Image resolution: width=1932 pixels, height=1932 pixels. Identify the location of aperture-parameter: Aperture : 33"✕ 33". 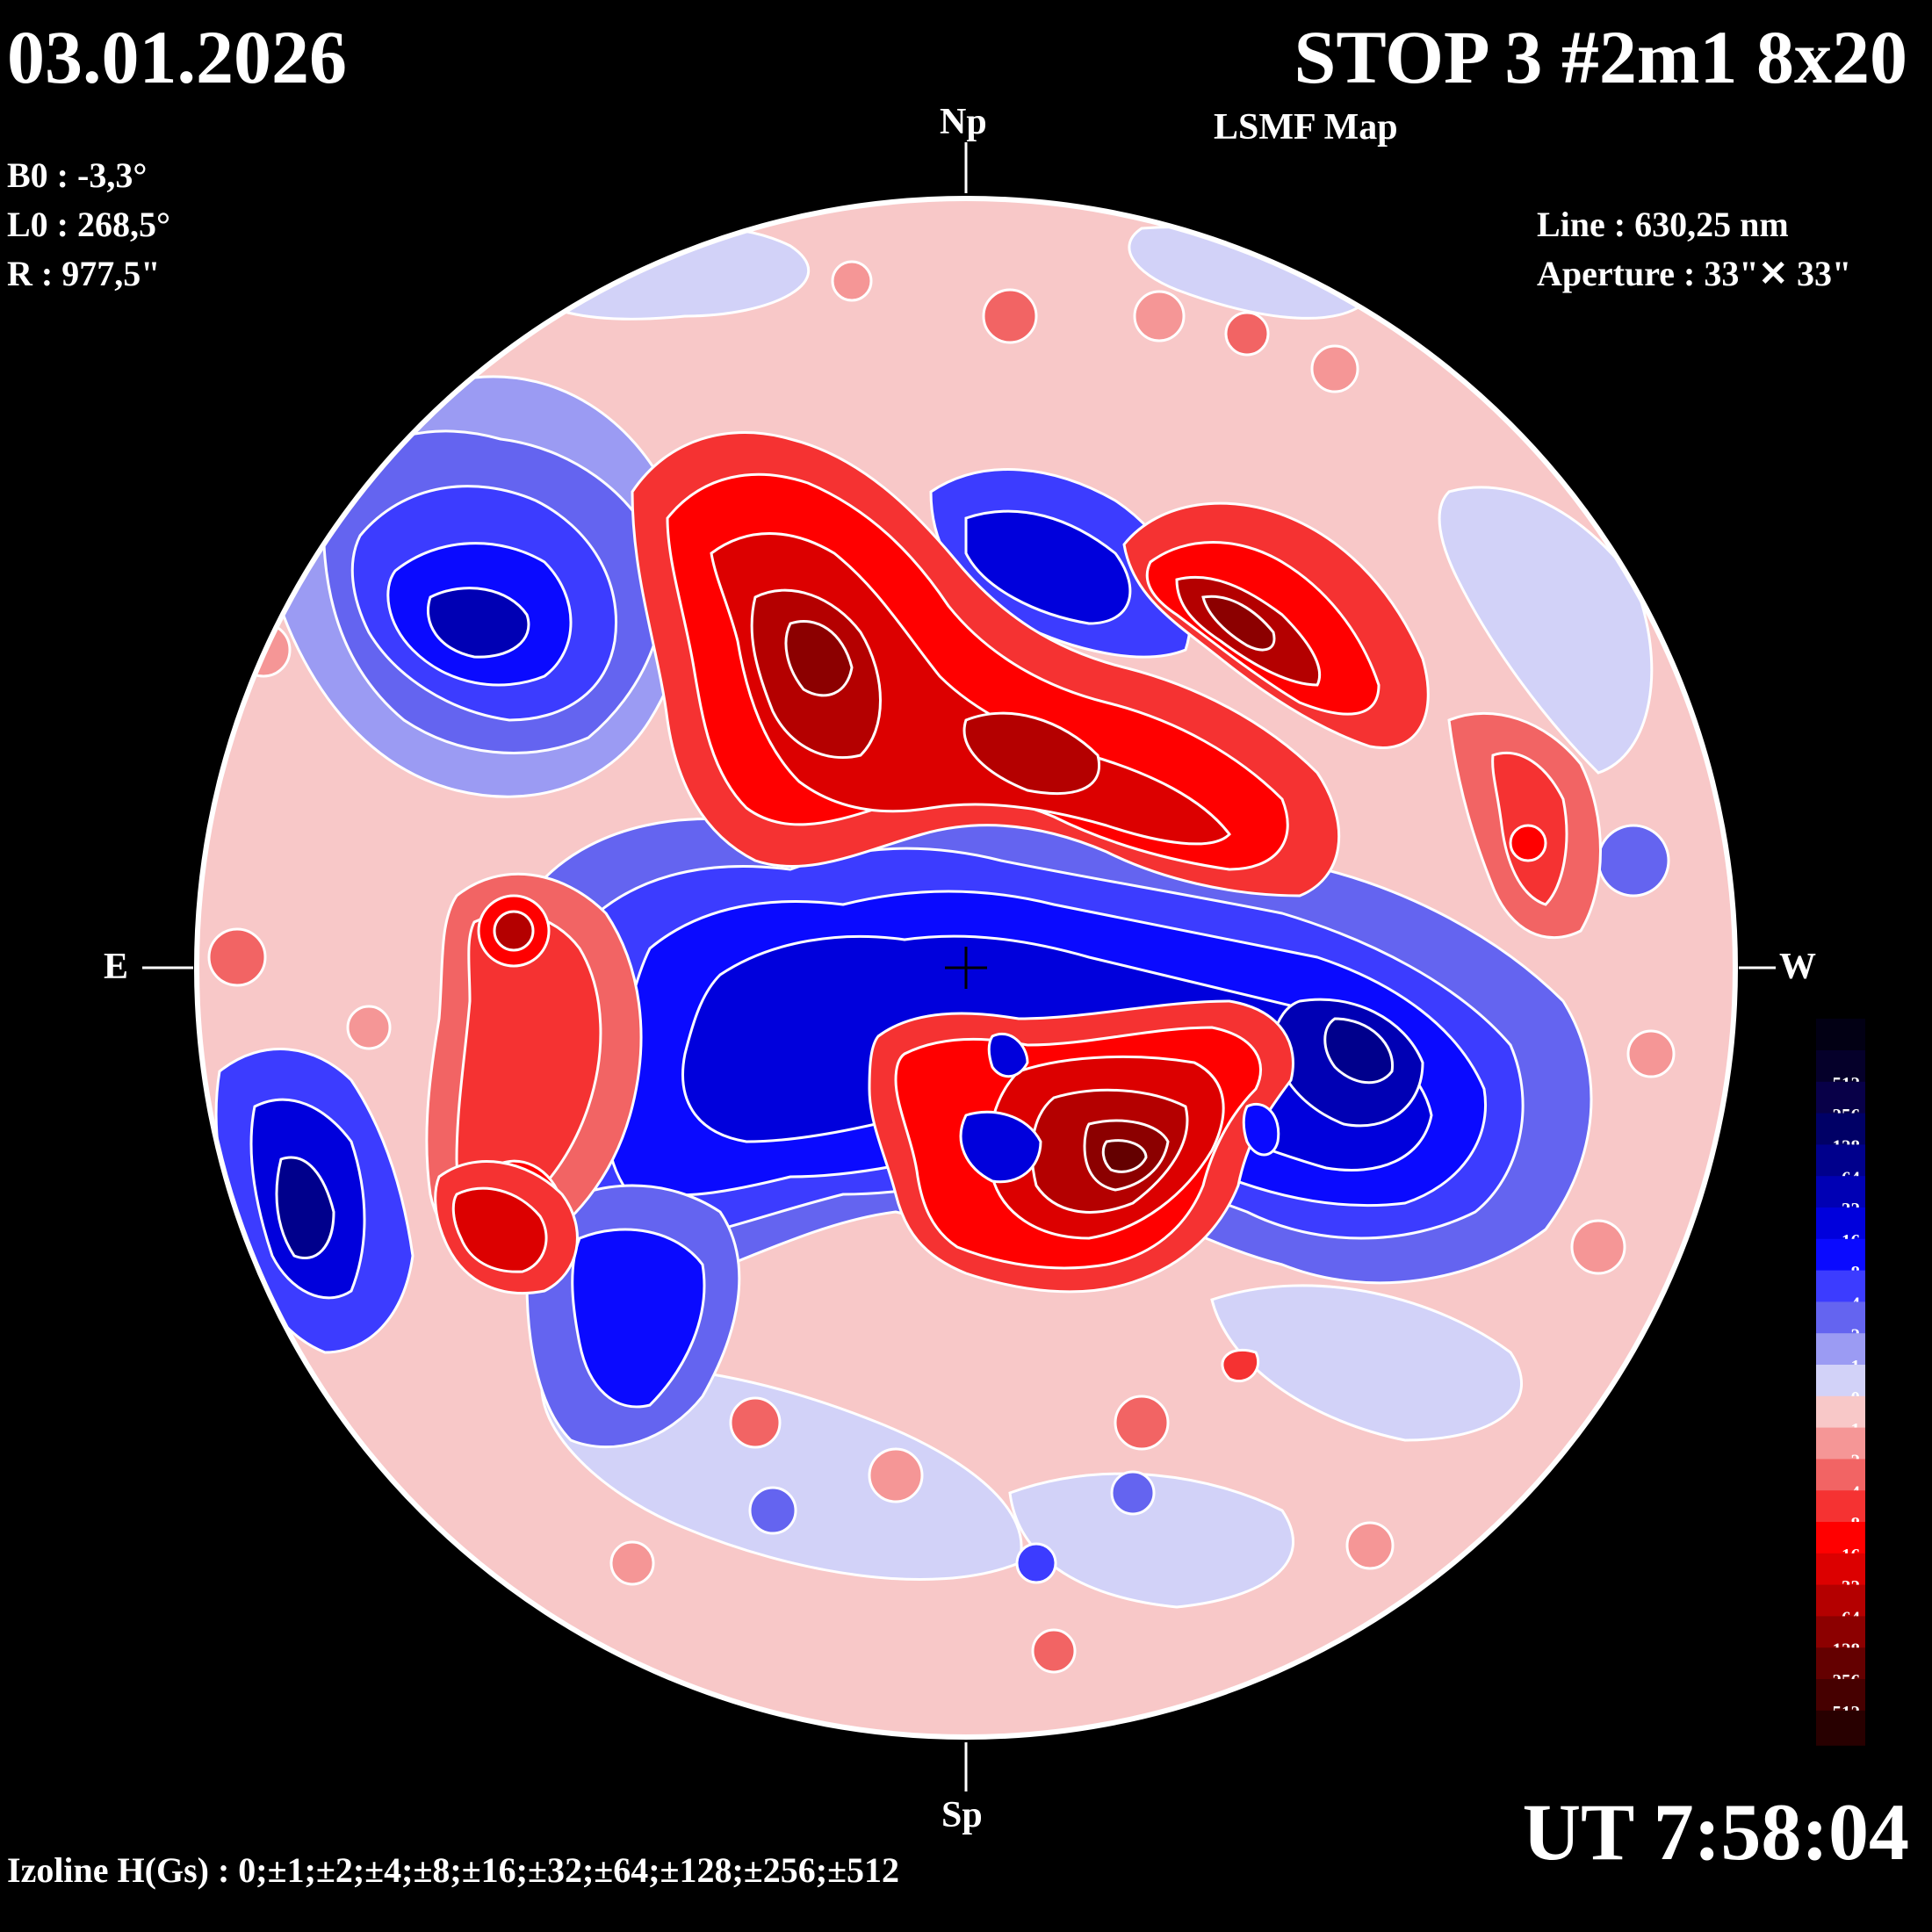
(1694, 273).